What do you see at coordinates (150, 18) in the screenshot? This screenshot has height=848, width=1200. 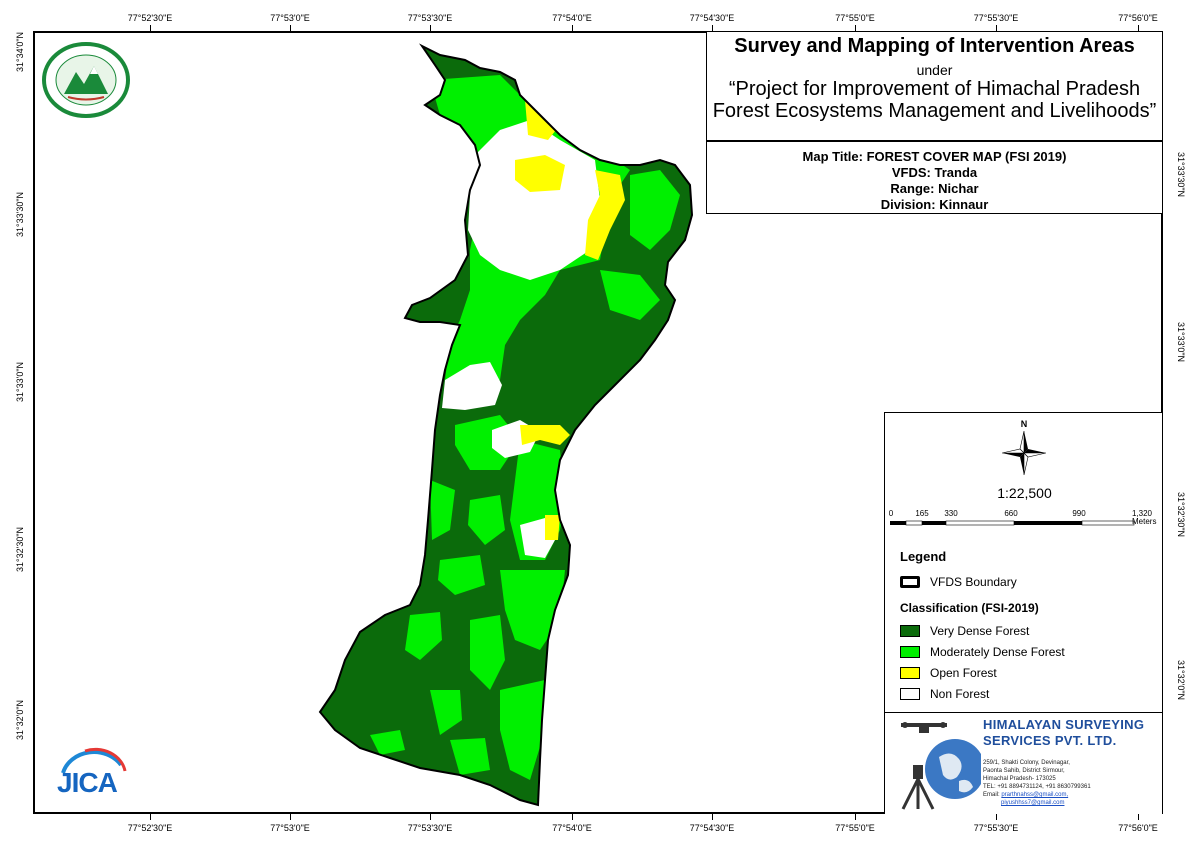 I see `top-tick-label: 77°52'30"E` at bounding box center [150, 18].